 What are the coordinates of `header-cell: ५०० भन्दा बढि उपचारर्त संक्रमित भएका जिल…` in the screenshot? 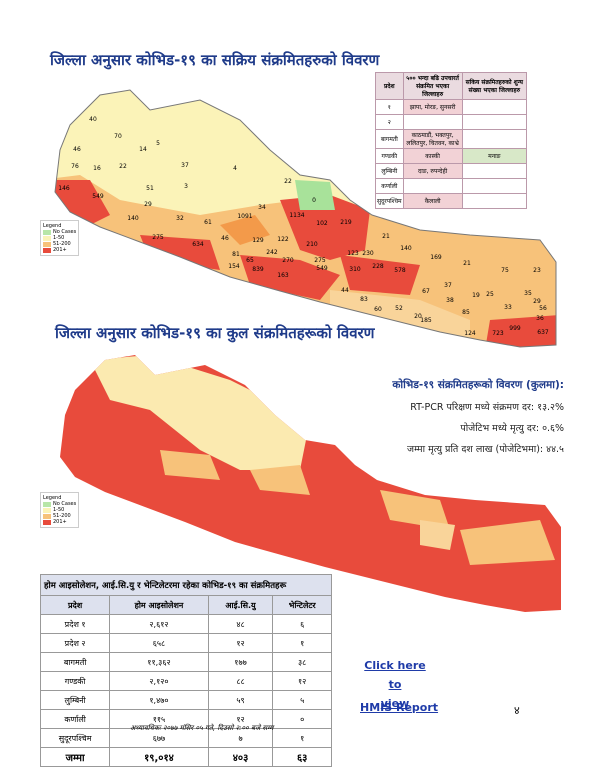 It's located at (432, 86).